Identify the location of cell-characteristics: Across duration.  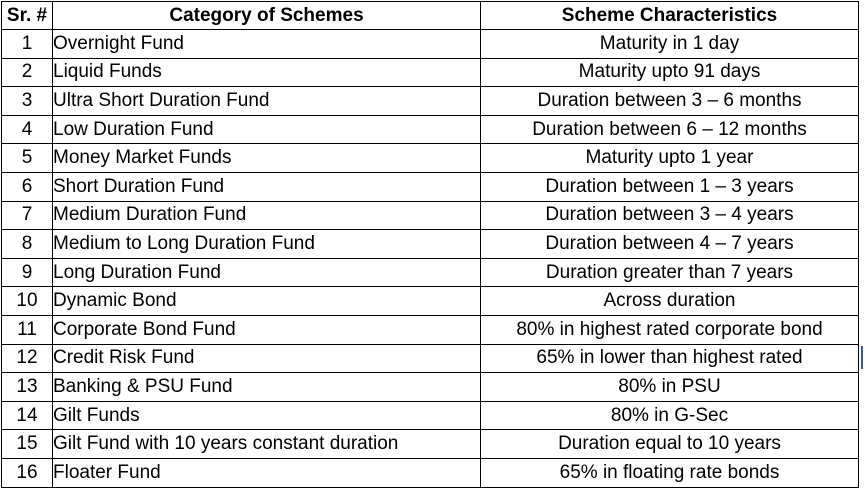
(669, 301).